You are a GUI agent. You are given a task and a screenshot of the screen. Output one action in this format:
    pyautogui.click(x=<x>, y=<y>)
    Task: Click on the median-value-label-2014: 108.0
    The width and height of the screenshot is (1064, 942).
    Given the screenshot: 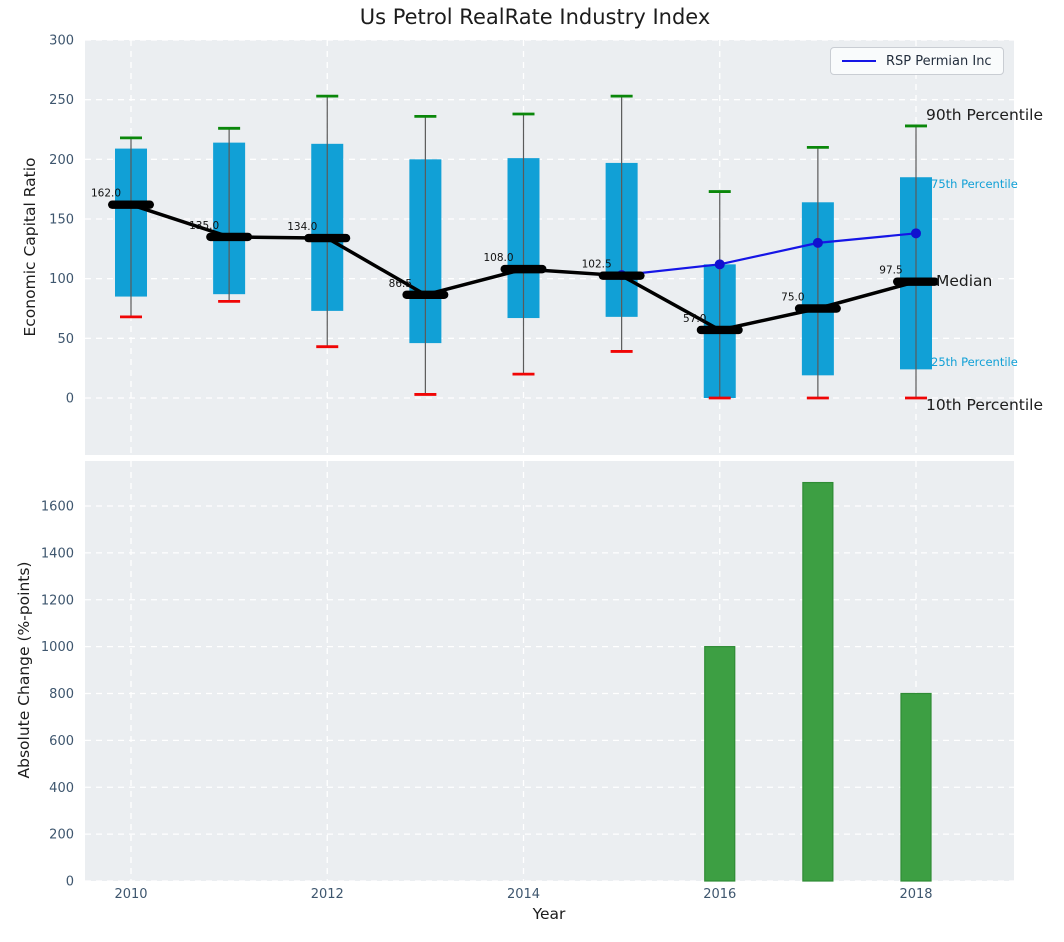 What is the action you would take?
    pyautogui.click(x=498, y=258)
    